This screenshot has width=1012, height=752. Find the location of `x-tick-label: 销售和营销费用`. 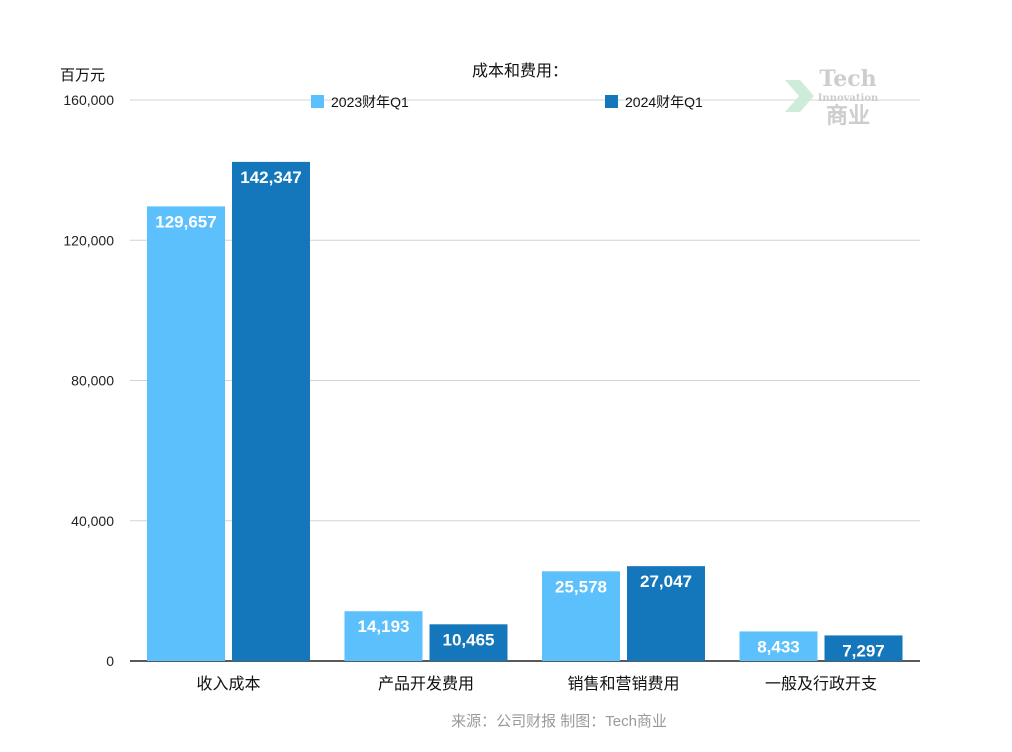

x-tick-label: 销售和营销费用 is located at coordinates (623, 684).